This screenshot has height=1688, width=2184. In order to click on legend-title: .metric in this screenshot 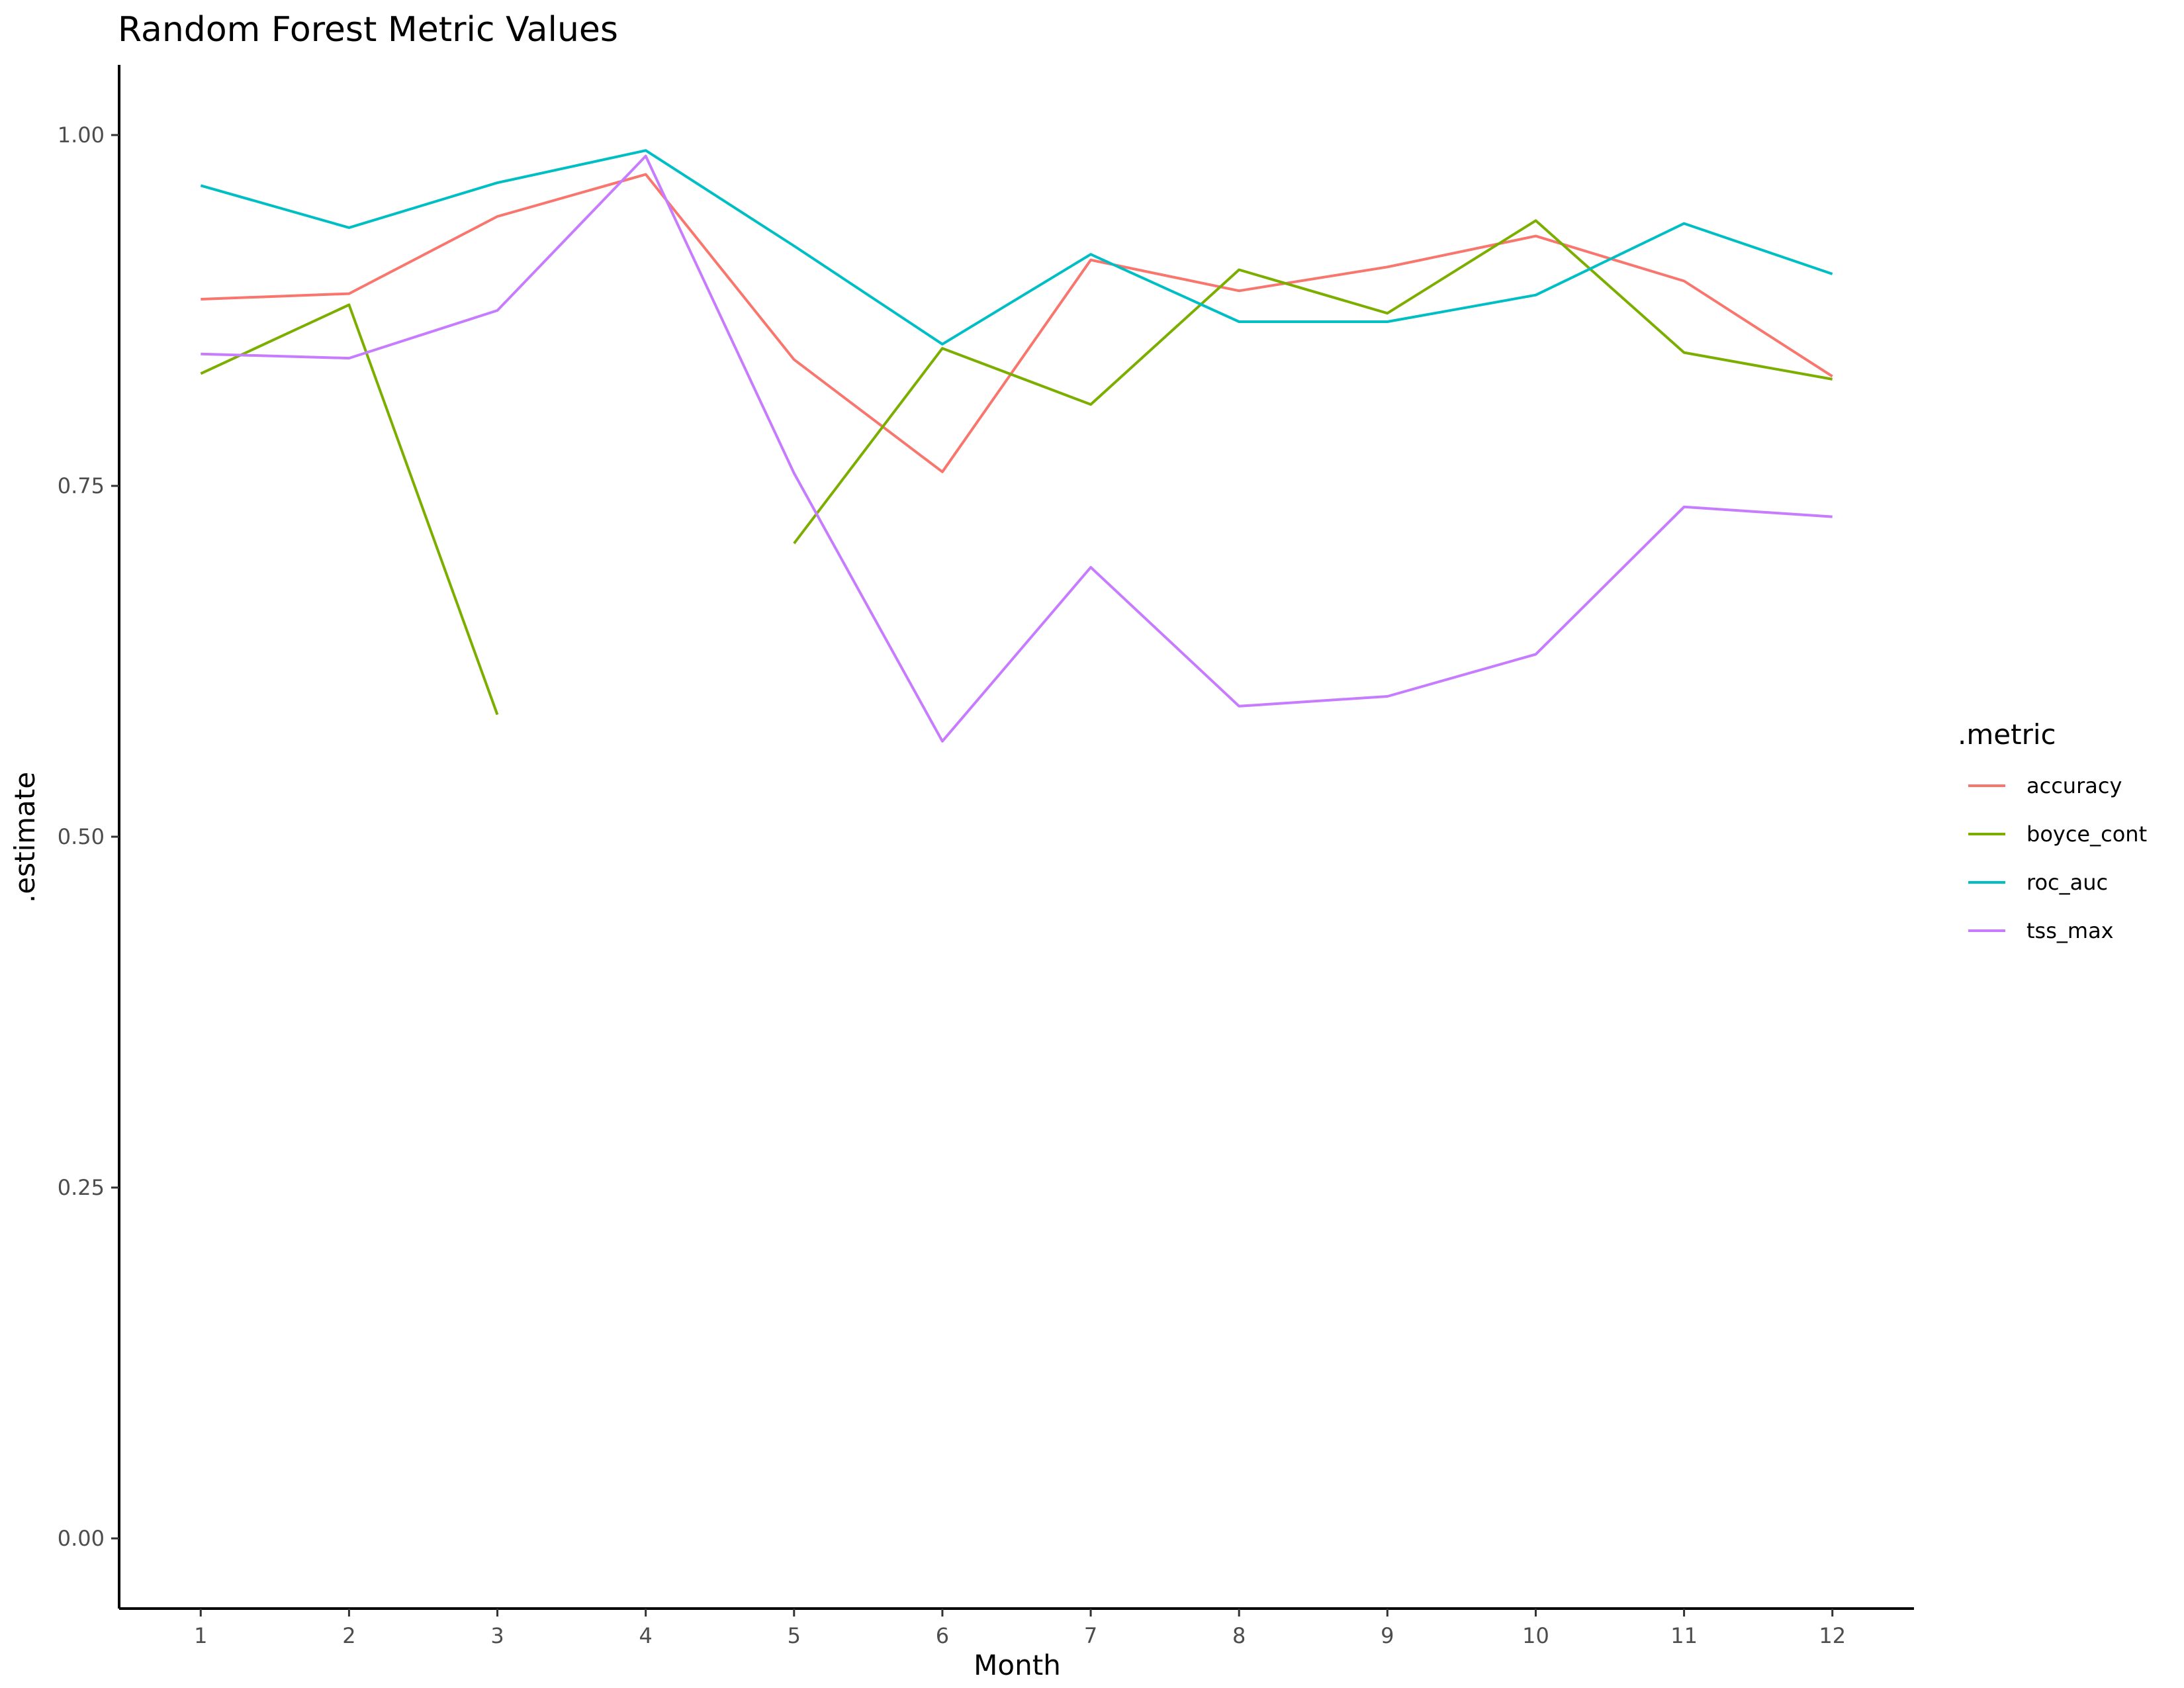, I will do `click(2007, 734)`.